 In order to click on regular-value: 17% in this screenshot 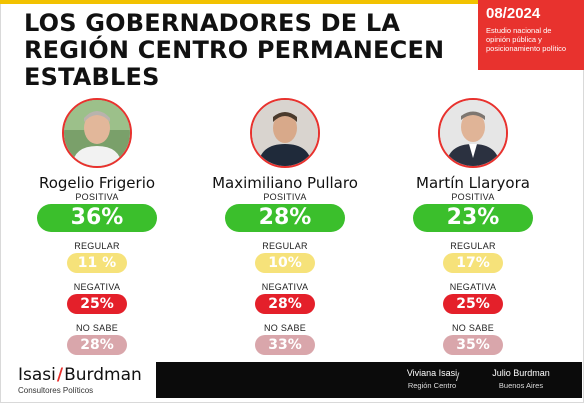, I will do `click(473, 263)`.